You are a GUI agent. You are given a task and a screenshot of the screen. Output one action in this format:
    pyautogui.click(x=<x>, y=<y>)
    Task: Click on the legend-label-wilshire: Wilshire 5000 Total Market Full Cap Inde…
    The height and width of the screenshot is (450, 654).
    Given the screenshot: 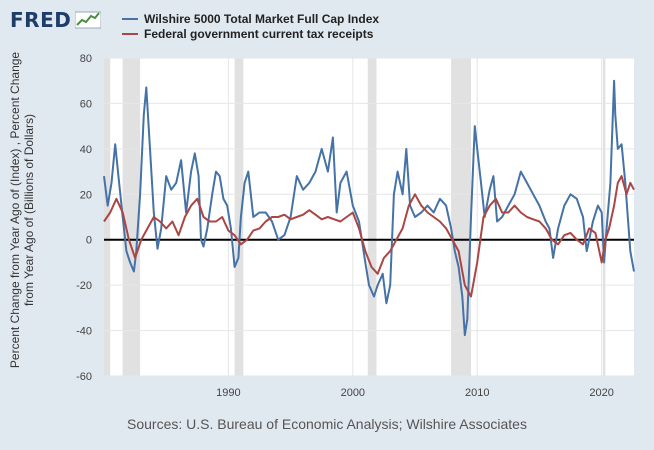 What is the action you would take?
    pyautogui.click(x=262, y=18)
    